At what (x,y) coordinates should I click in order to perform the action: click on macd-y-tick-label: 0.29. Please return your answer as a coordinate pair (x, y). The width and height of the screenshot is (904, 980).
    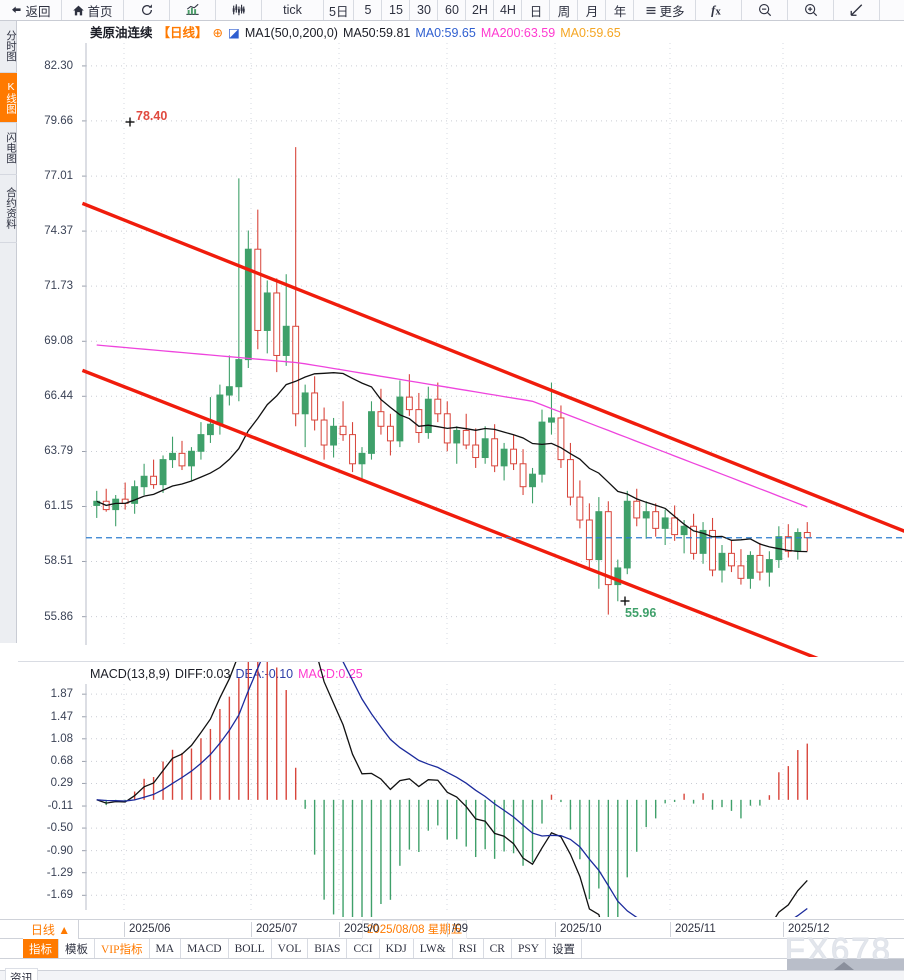
    Looking at the image, I should click on (61, 783).